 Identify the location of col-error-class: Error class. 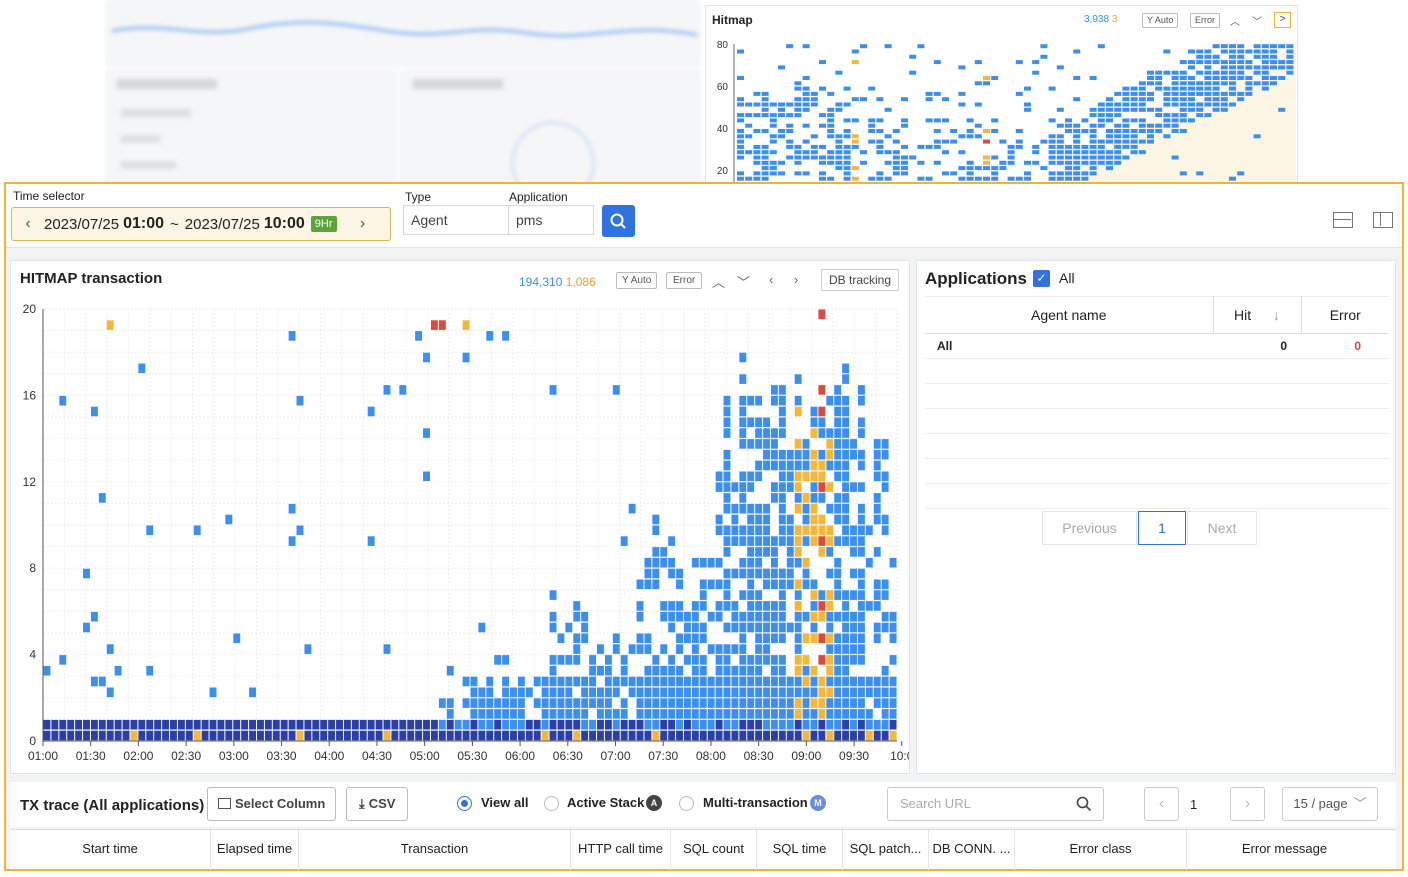
(1101, 850).